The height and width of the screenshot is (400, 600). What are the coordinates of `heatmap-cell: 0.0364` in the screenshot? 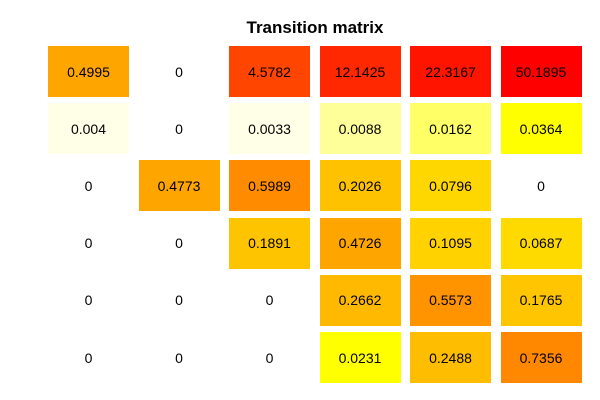 It's located at (541, 129).